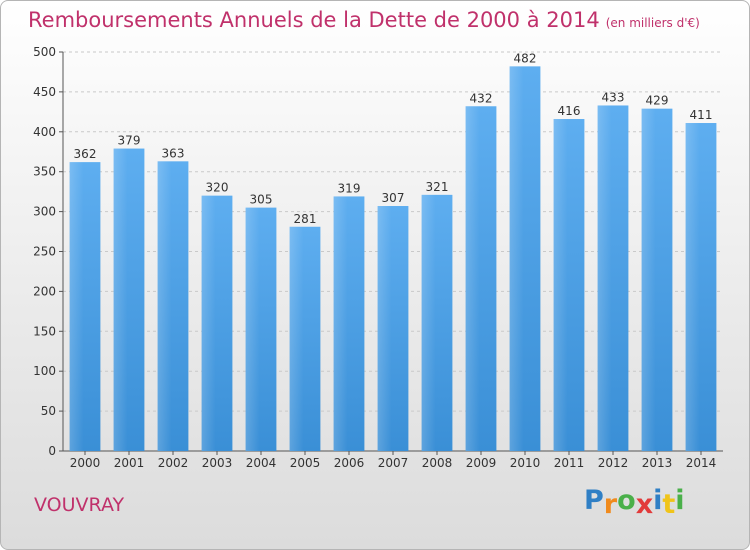 Image resolution: width=750 pixels, height=550 pixels. I want to click on x-tick-label: 2005, so click(305, 463).